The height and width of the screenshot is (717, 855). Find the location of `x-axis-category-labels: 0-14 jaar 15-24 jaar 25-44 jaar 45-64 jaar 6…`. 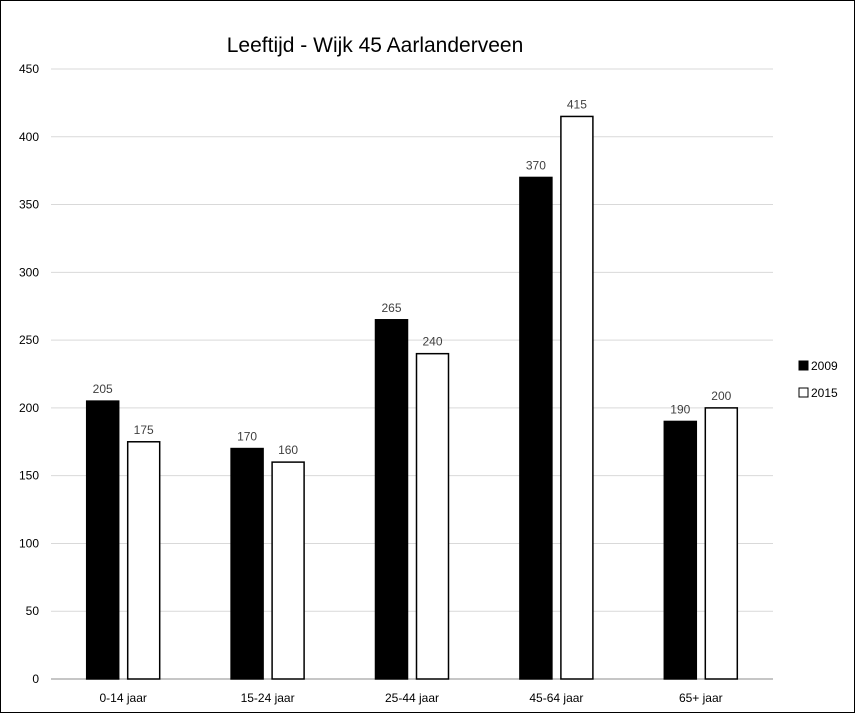

x-axis-category-labels: 0-14 jaar 15-24 jaar 25-44 jaar 45-64 jaar 6… is located at coordinates (411, 698).